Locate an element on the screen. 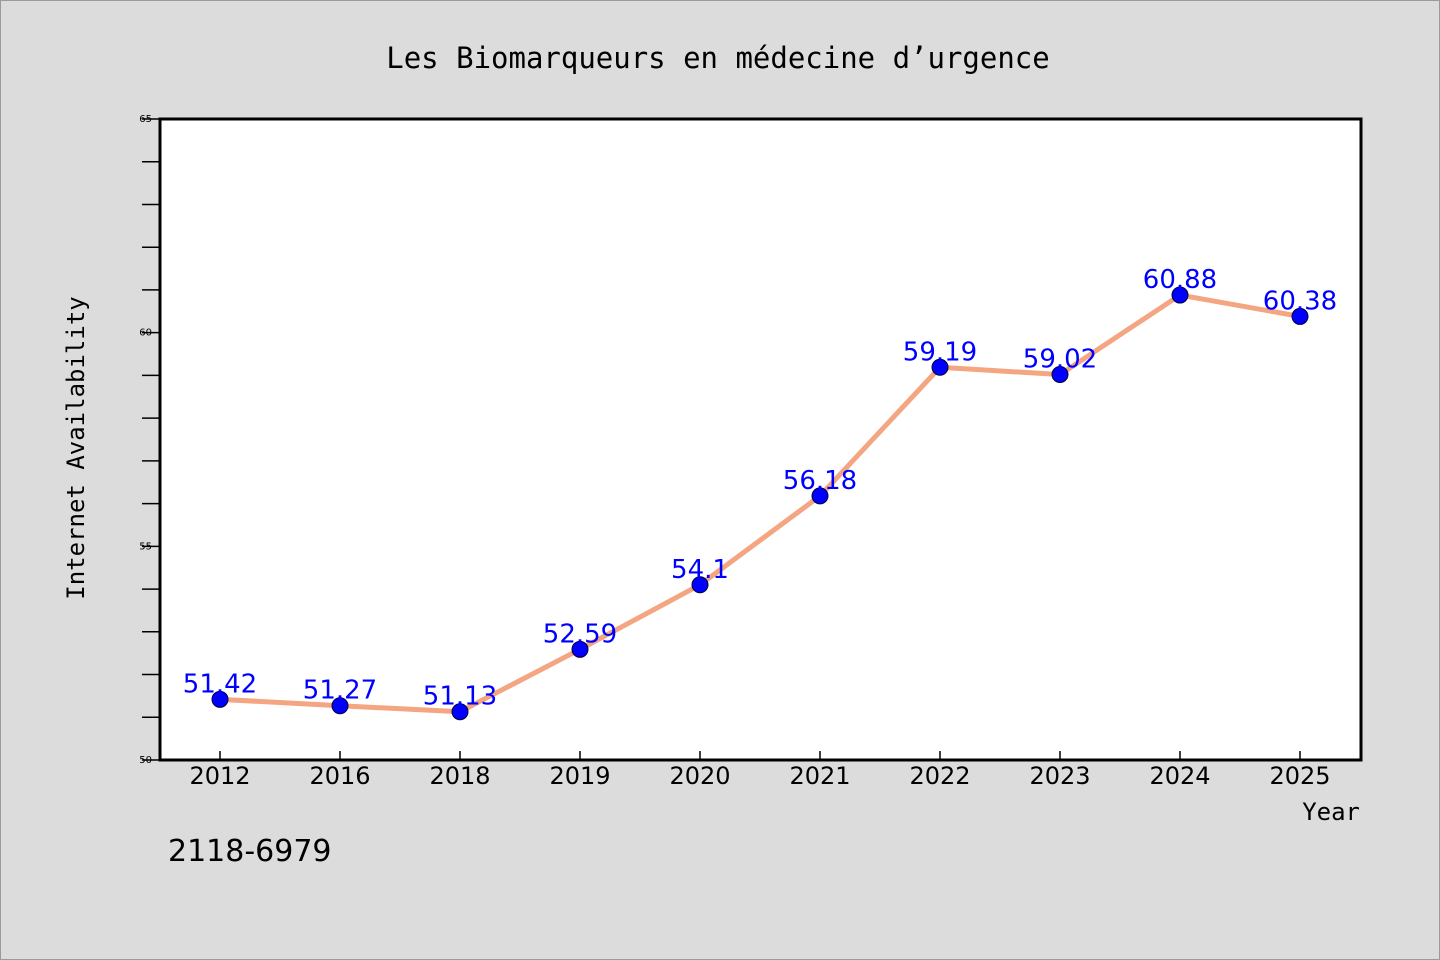  x-tick-label: 2012 is located at coordinates (219, 776).